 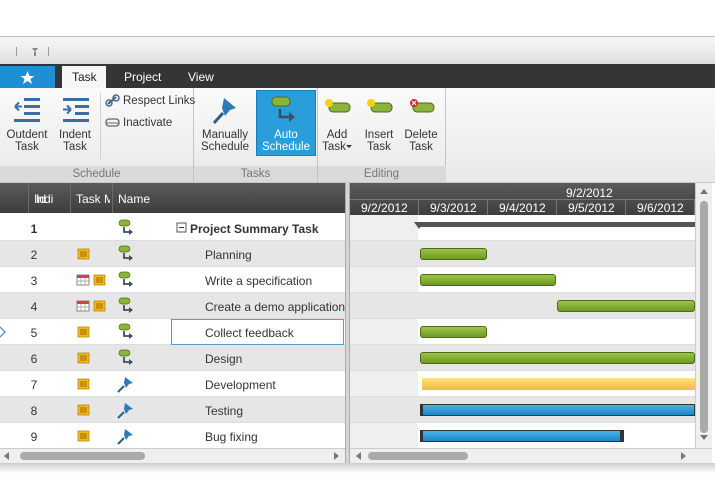 I want to click on splitter, so click(x=347, y=323).